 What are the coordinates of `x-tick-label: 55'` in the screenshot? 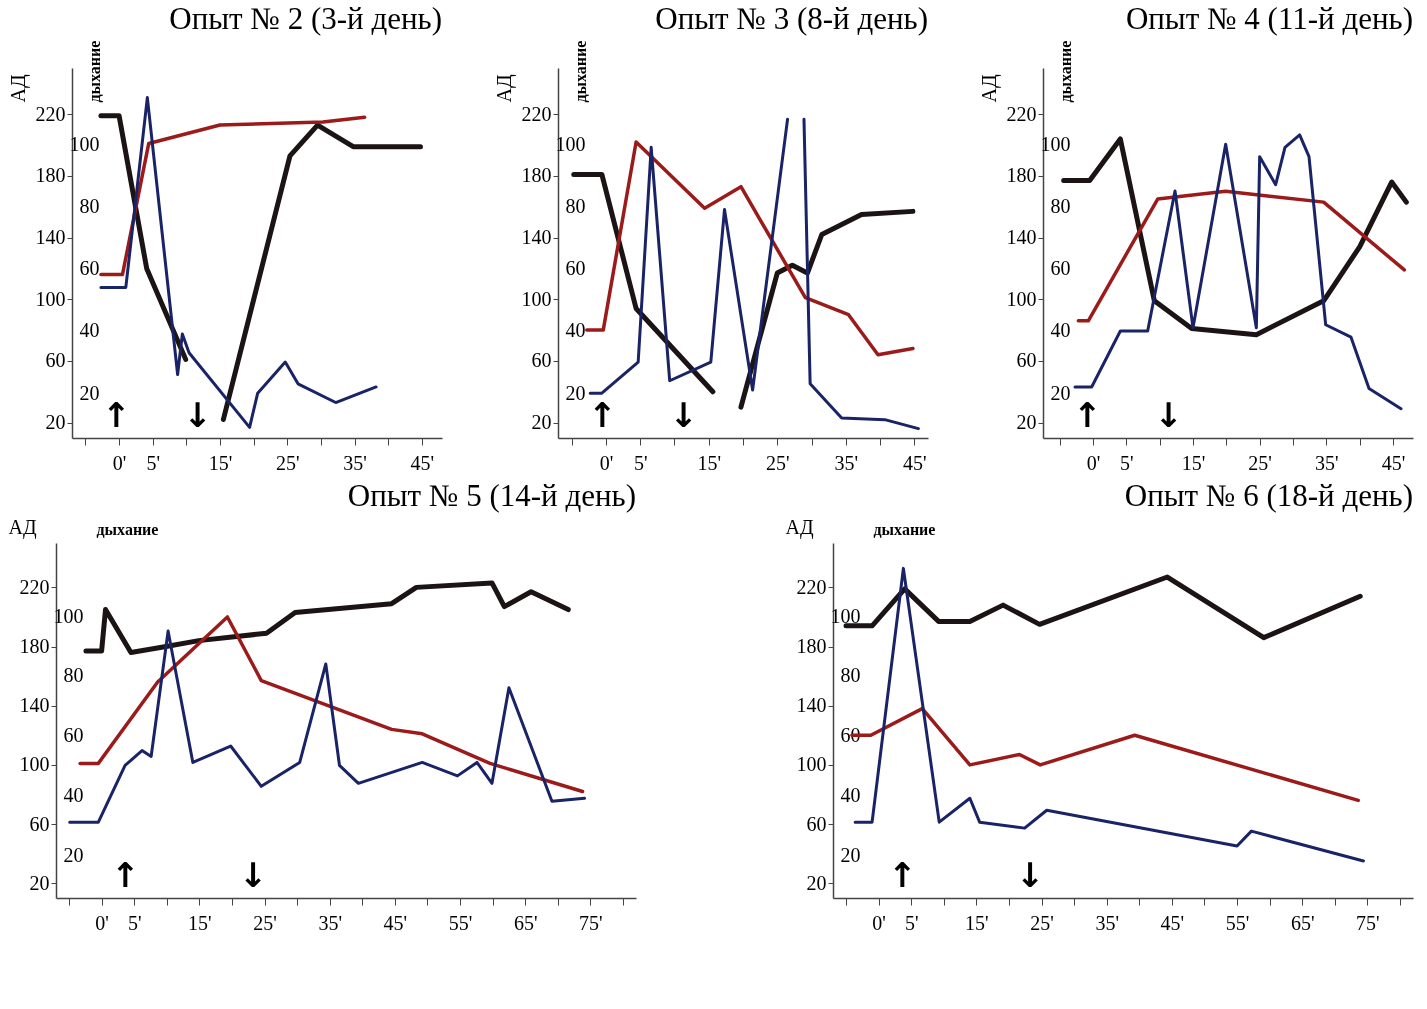 It's located at (460, 922).